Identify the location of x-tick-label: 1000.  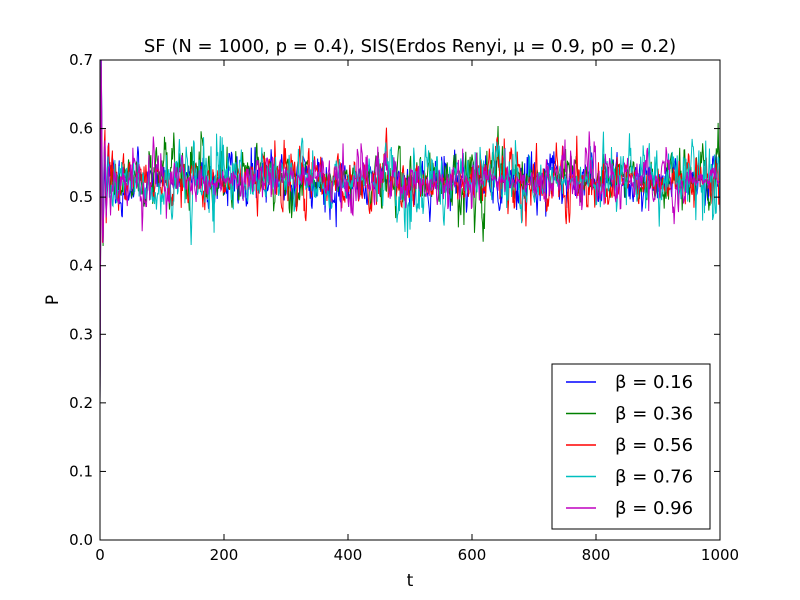
(720, 555).